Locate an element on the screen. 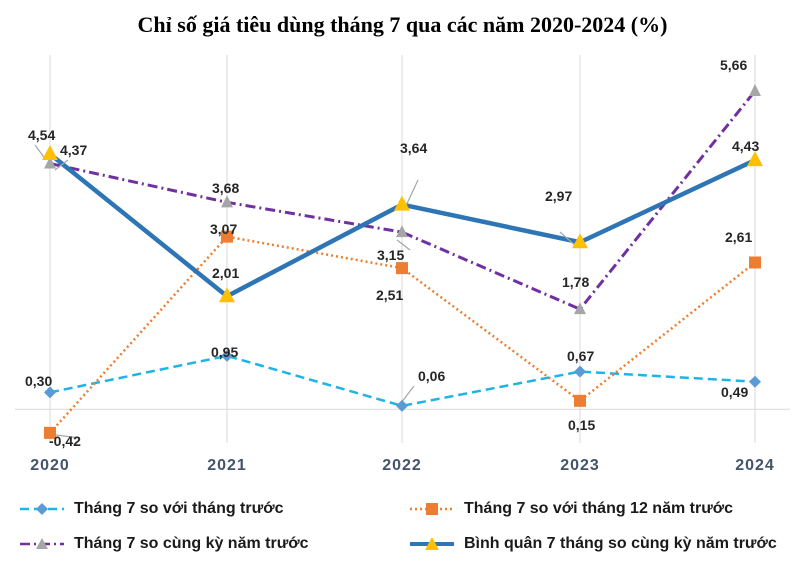 The image size is (805, 579). marker-s3-2022 is located at coordinates (402, 231).